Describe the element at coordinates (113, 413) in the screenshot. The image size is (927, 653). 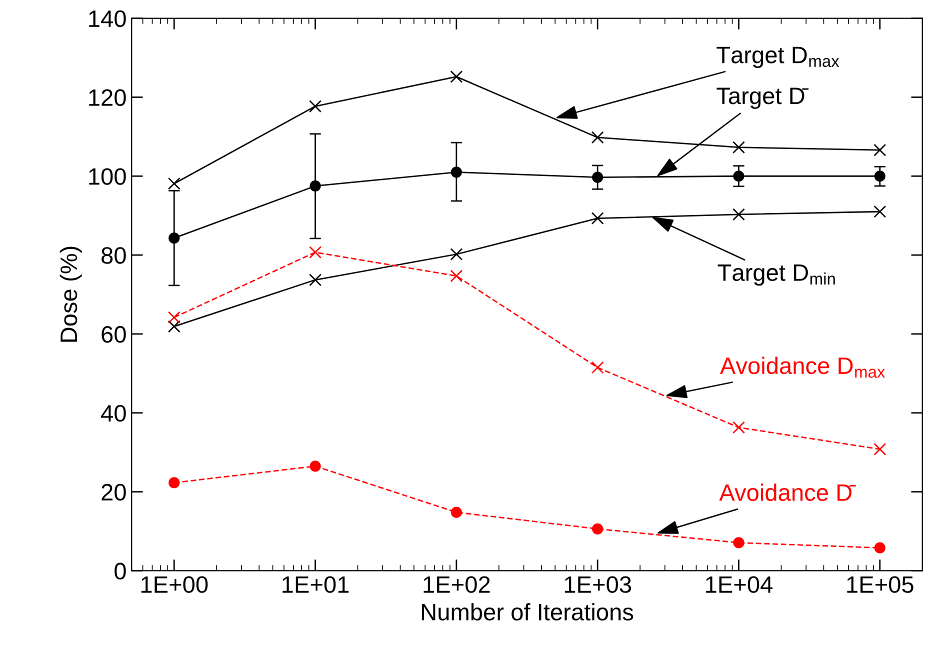
I see `y-tick-label: 40` at that location.